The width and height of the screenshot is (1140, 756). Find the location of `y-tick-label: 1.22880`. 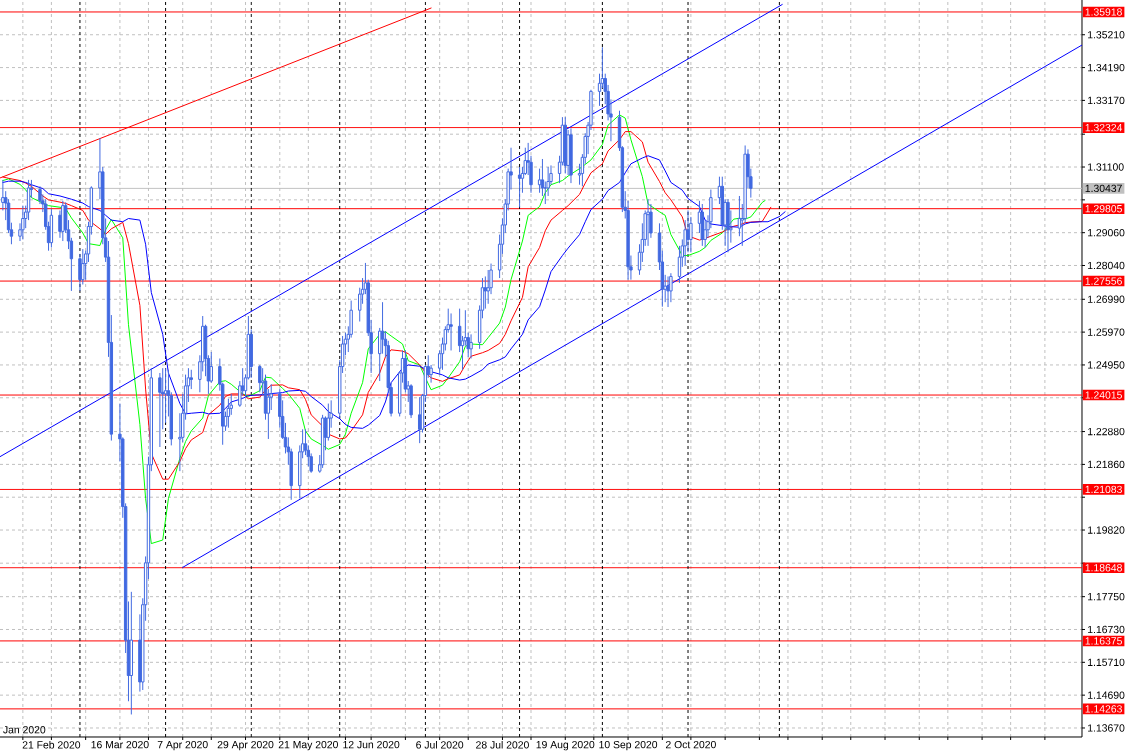

y-tick-label: 1.22880 is located at coordinates (1106, 431).